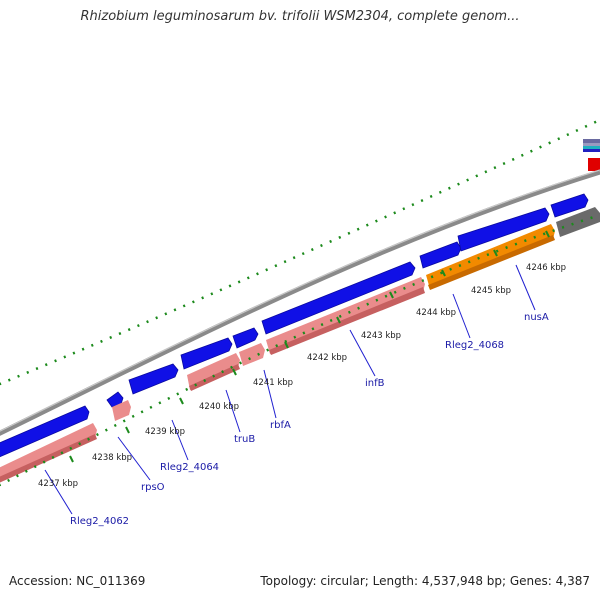 The image size is (600, 600). Describe the element at coordinates (375, 383) in the screenshot. I see `gene-label-infb: infB` at that location.